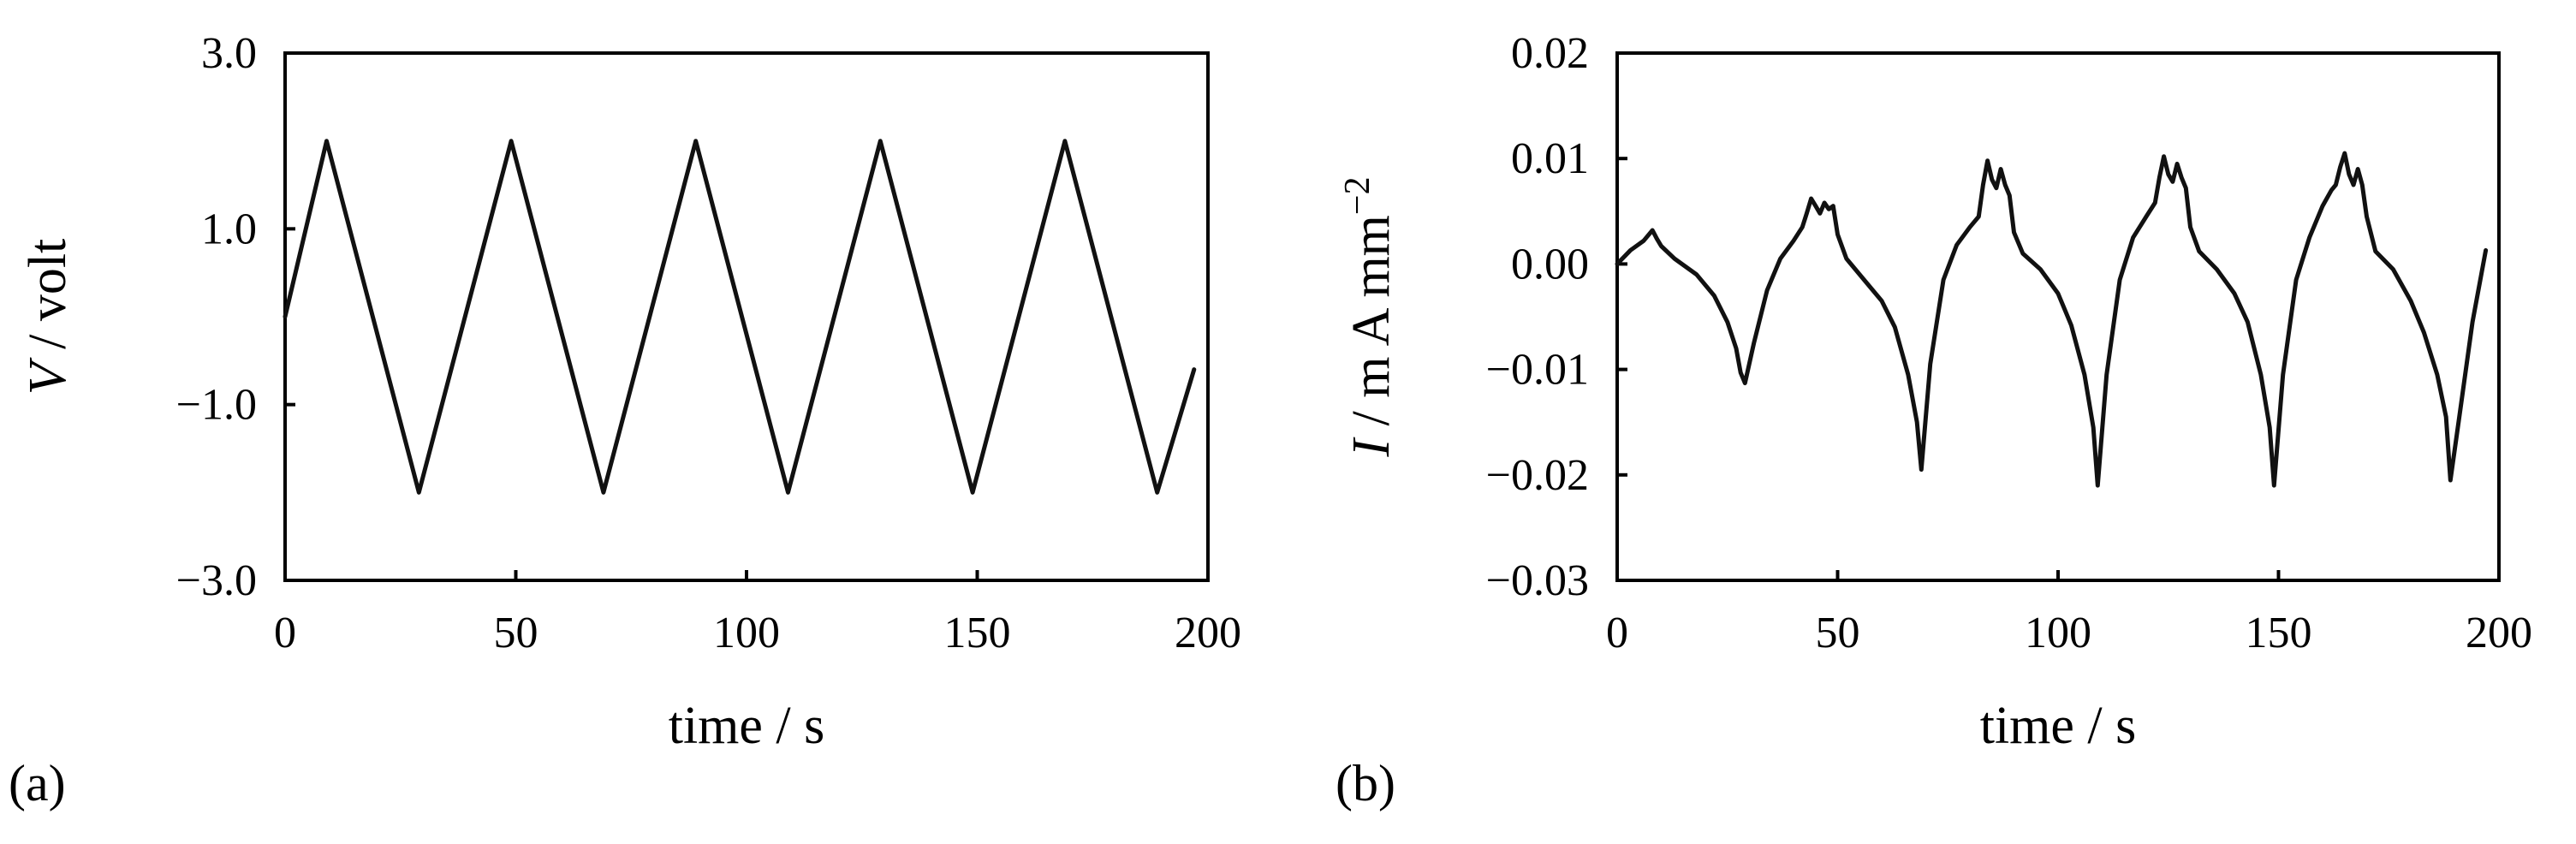 This screenshot has height=844, width=2576. What do you see at coordinates (740, 317) in the screenshot?
I see `voltage-line` at bounding box center [740, 317].